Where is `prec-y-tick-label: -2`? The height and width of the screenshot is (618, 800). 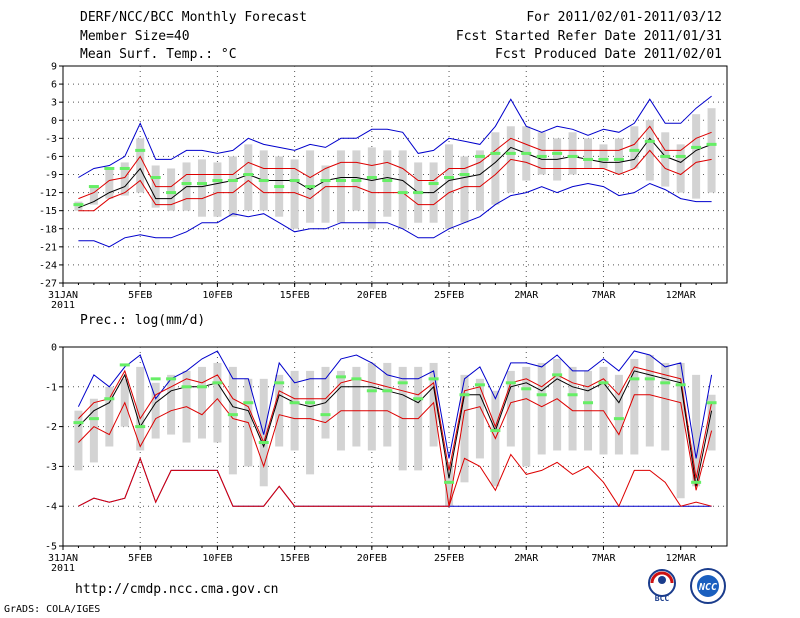 prec-y-tick-label: -2 is located at coordinates (51, 427).